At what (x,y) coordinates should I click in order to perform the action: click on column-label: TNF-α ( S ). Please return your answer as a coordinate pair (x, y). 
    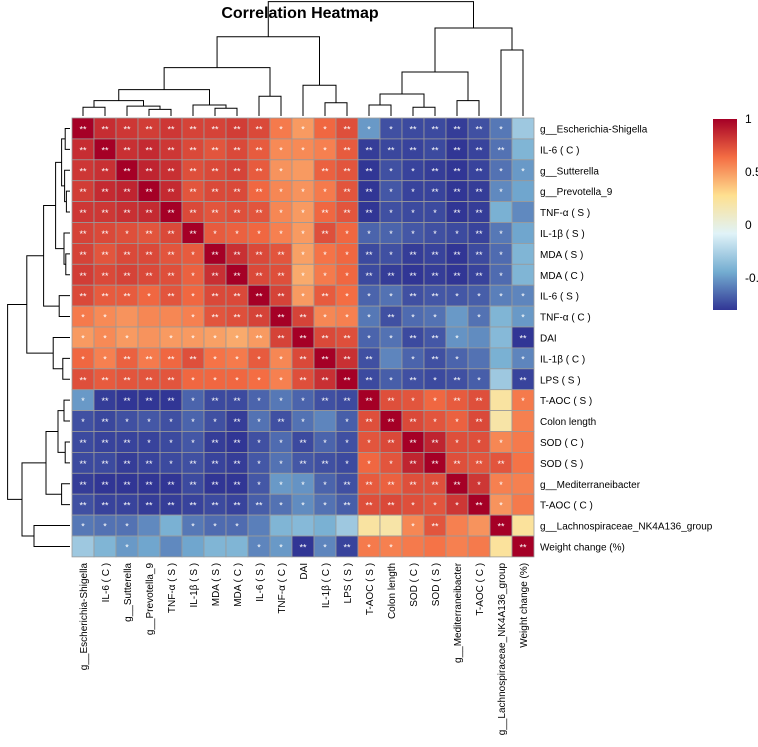
    Looking at the image, I should click on (172, 588).